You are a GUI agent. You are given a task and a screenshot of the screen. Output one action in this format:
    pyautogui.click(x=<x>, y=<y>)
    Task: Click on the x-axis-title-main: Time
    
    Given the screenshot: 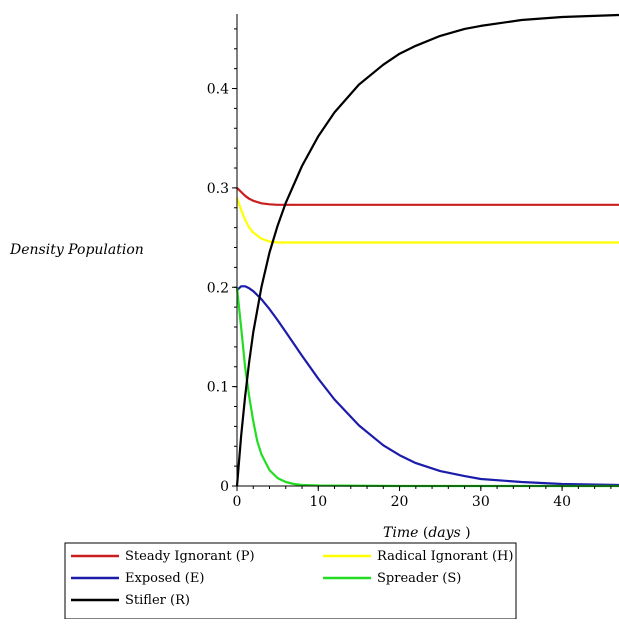 What is the action you would take?
    pyautogui.click(x=400, y=533)
    